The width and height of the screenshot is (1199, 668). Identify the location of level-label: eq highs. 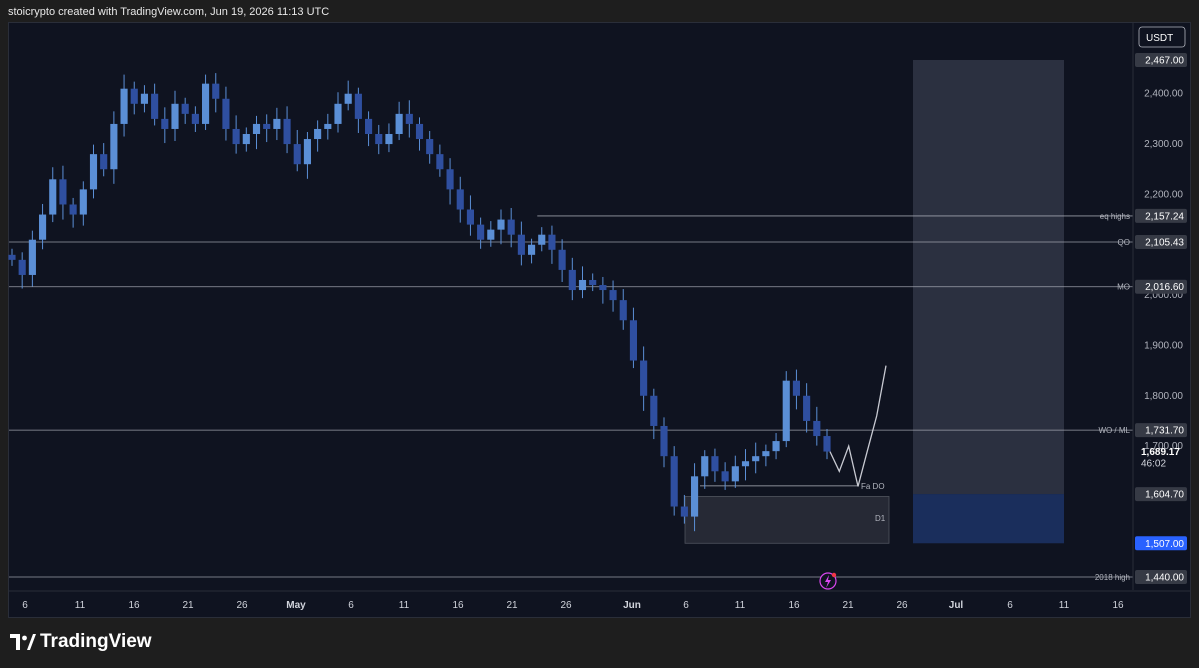
(1115, 216).